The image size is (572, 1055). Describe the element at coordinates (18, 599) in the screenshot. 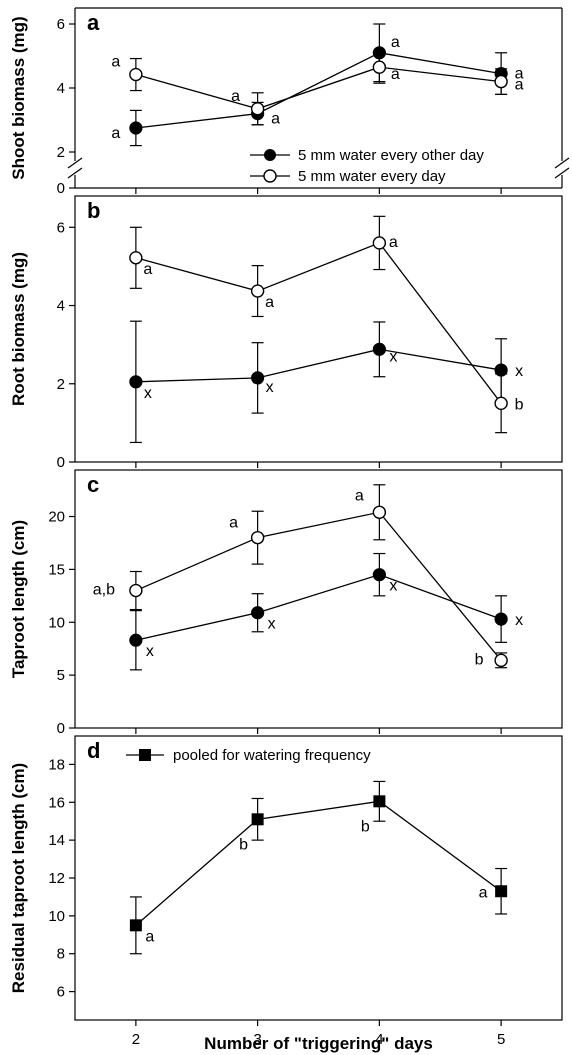

I see `y-axis-label: Taproot length (cm)` at that location.